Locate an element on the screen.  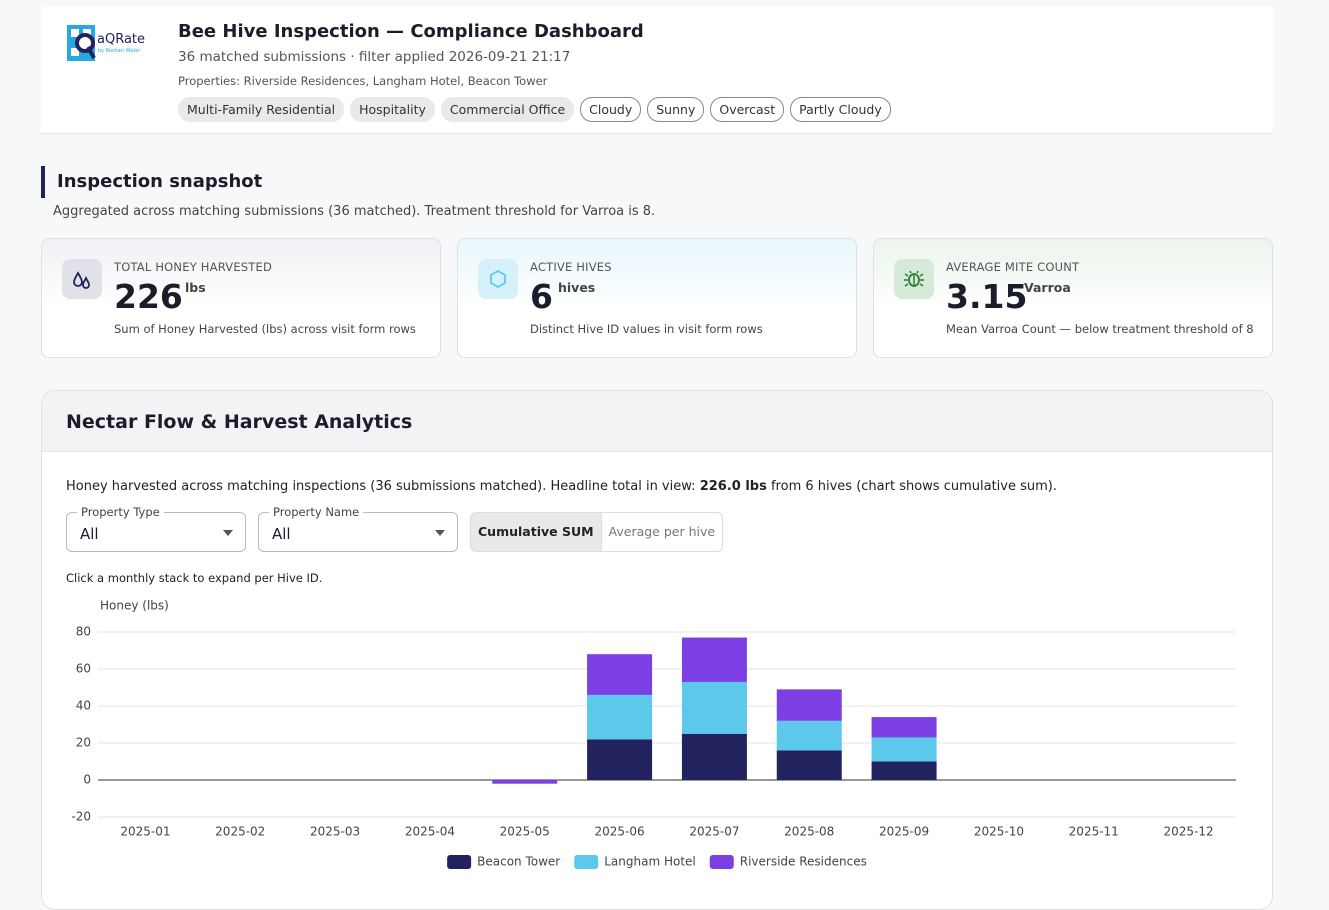
logo: aQRate by Roshan Water is located at coordinates (105, 44).